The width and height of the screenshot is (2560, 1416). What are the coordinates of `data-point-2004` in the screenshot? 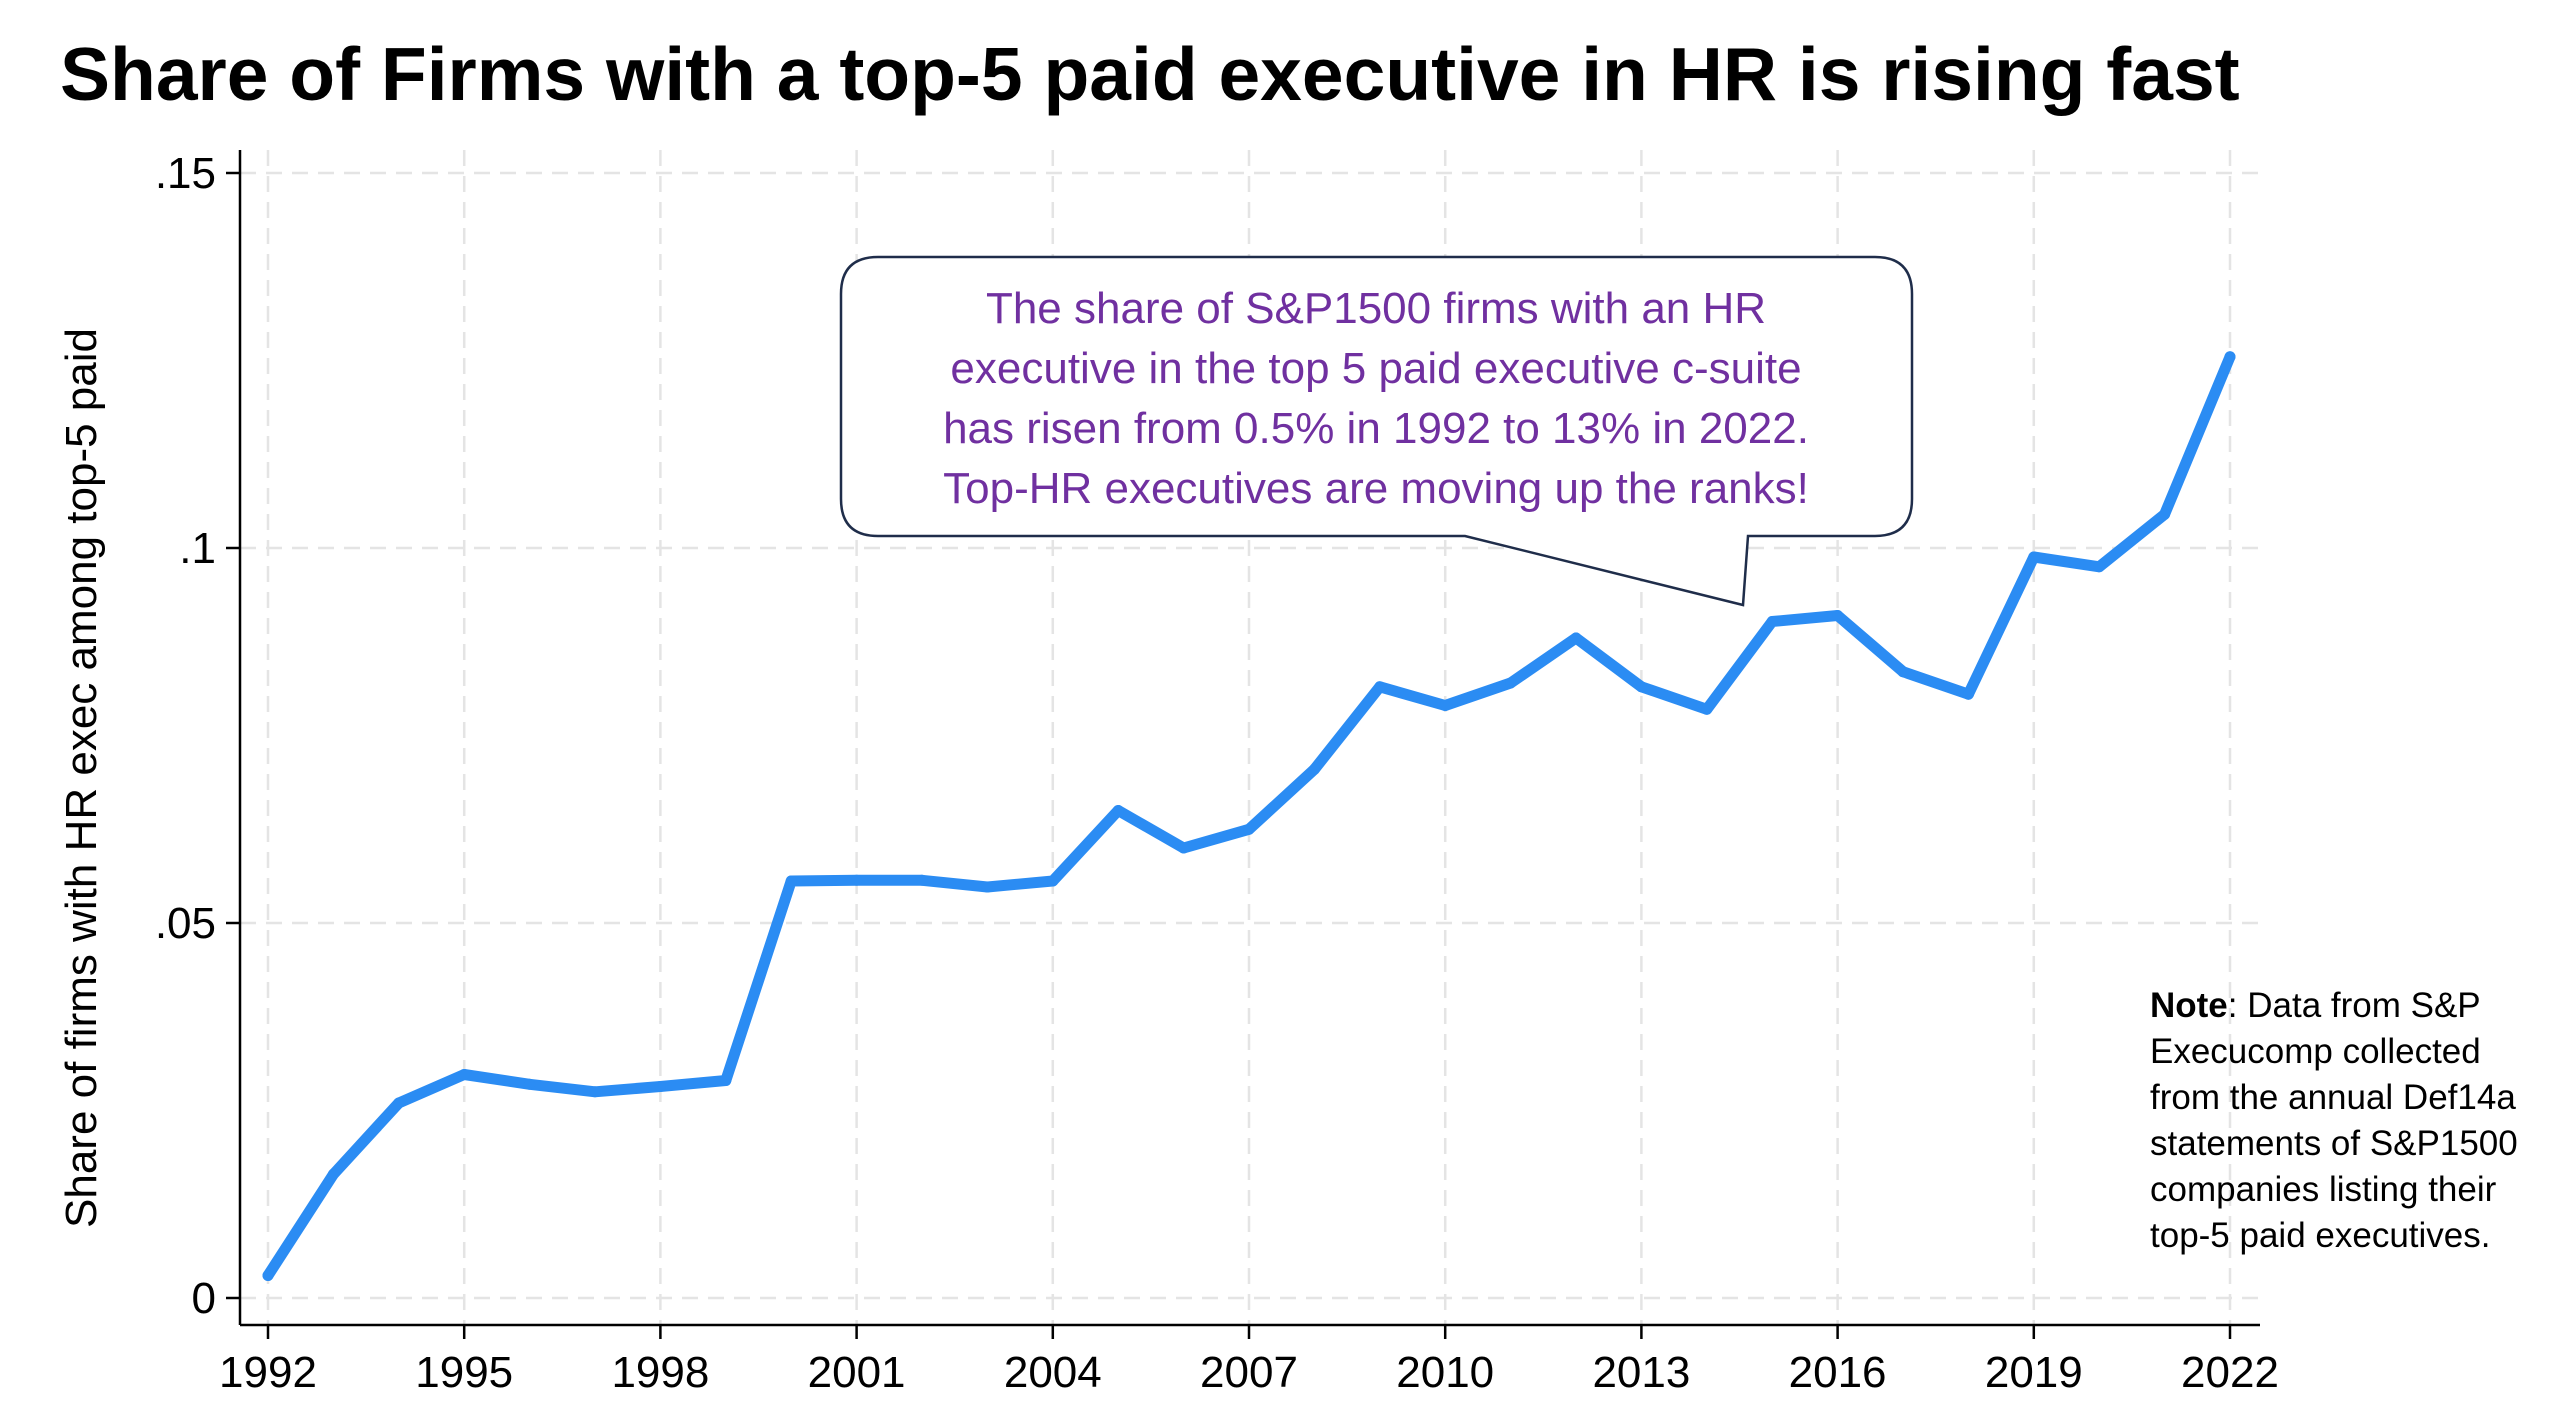 It's located at (1053, 881).